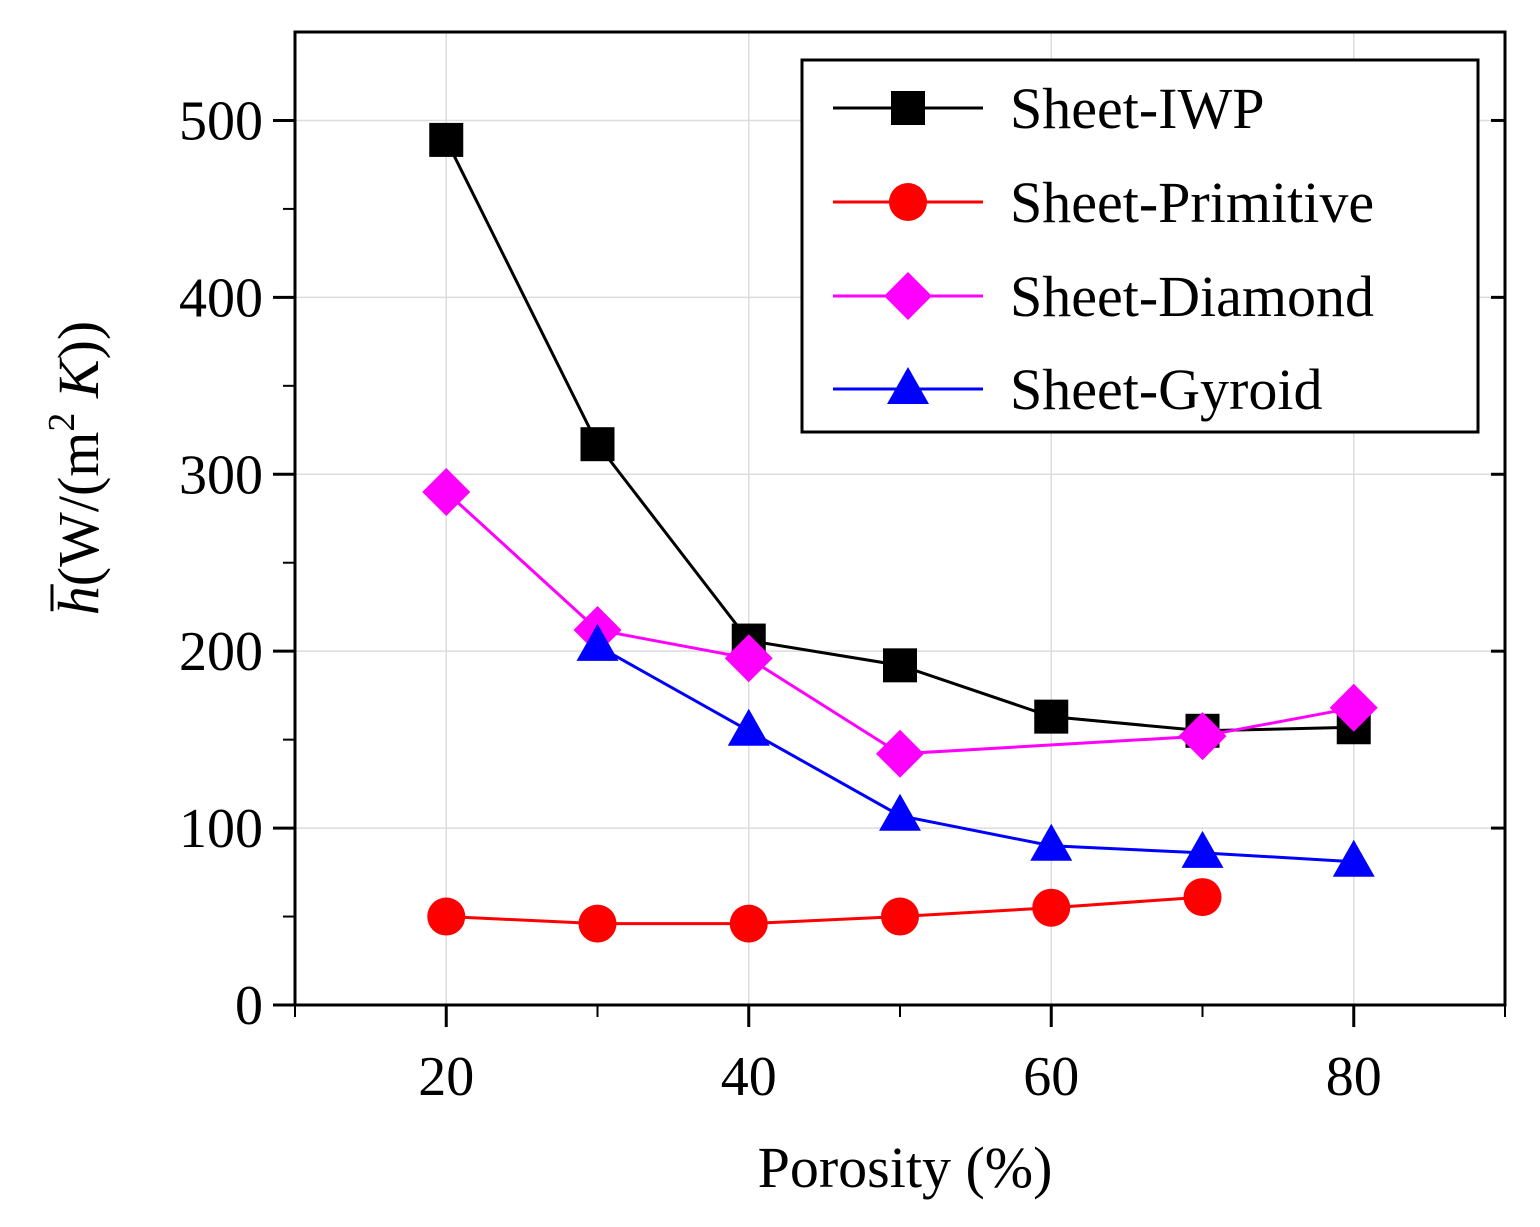 This screenshot has height=1227, width=1540. I want to click on legend-item-sheet-gyroid: Sheet-Gyroid, so click(1078, 389).